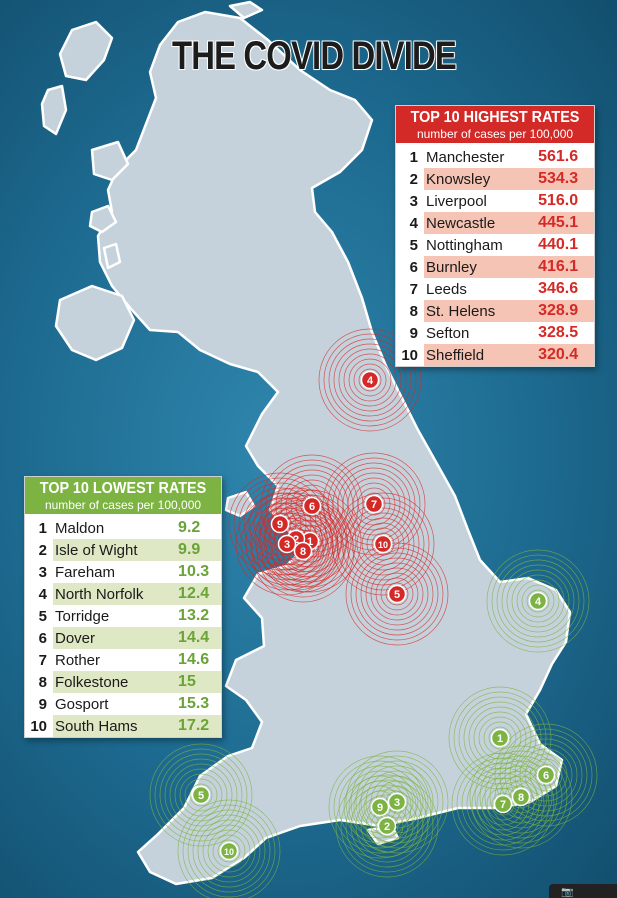  Describe the element at coordinates (583, 891) in the screenshot. I see `camera-badge: 📷` at that location.